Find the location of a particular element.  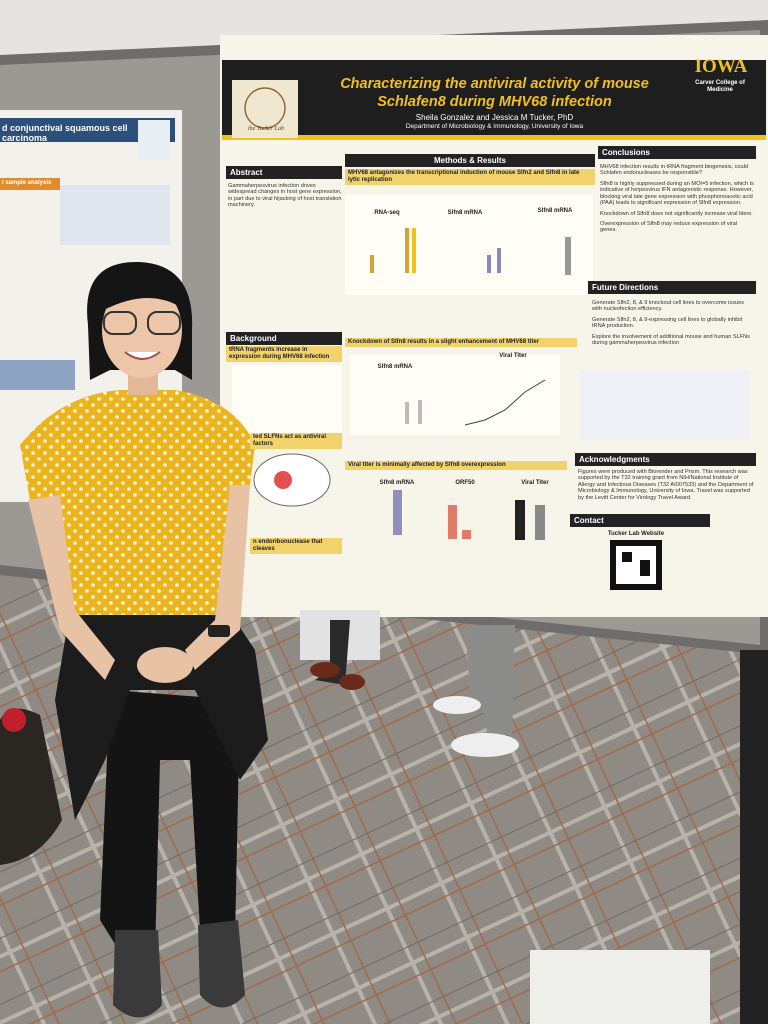

face is located at coordinates (142, 330).